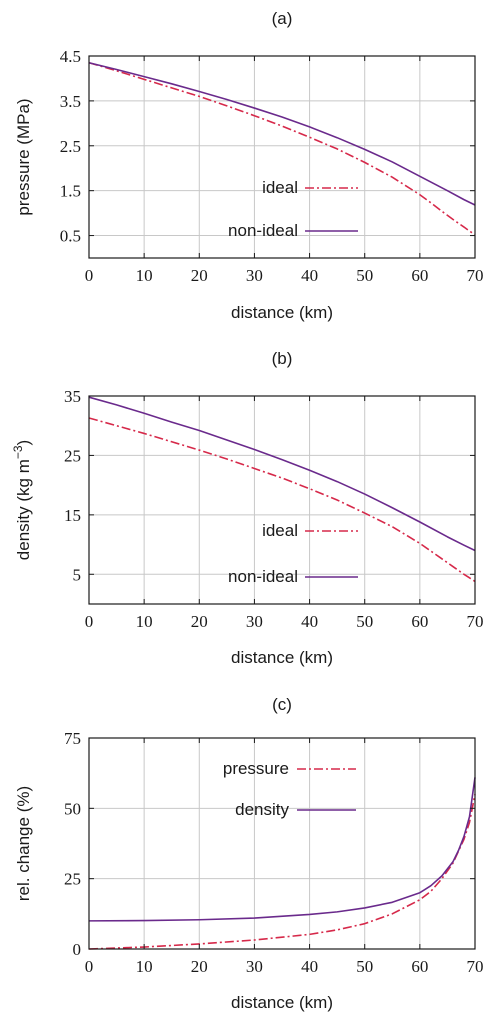 The width and height of the screenshot is (486, 1015). Describe the element at coordinates (282, 849) in the screenshot. I see `series-line-density` at that location.